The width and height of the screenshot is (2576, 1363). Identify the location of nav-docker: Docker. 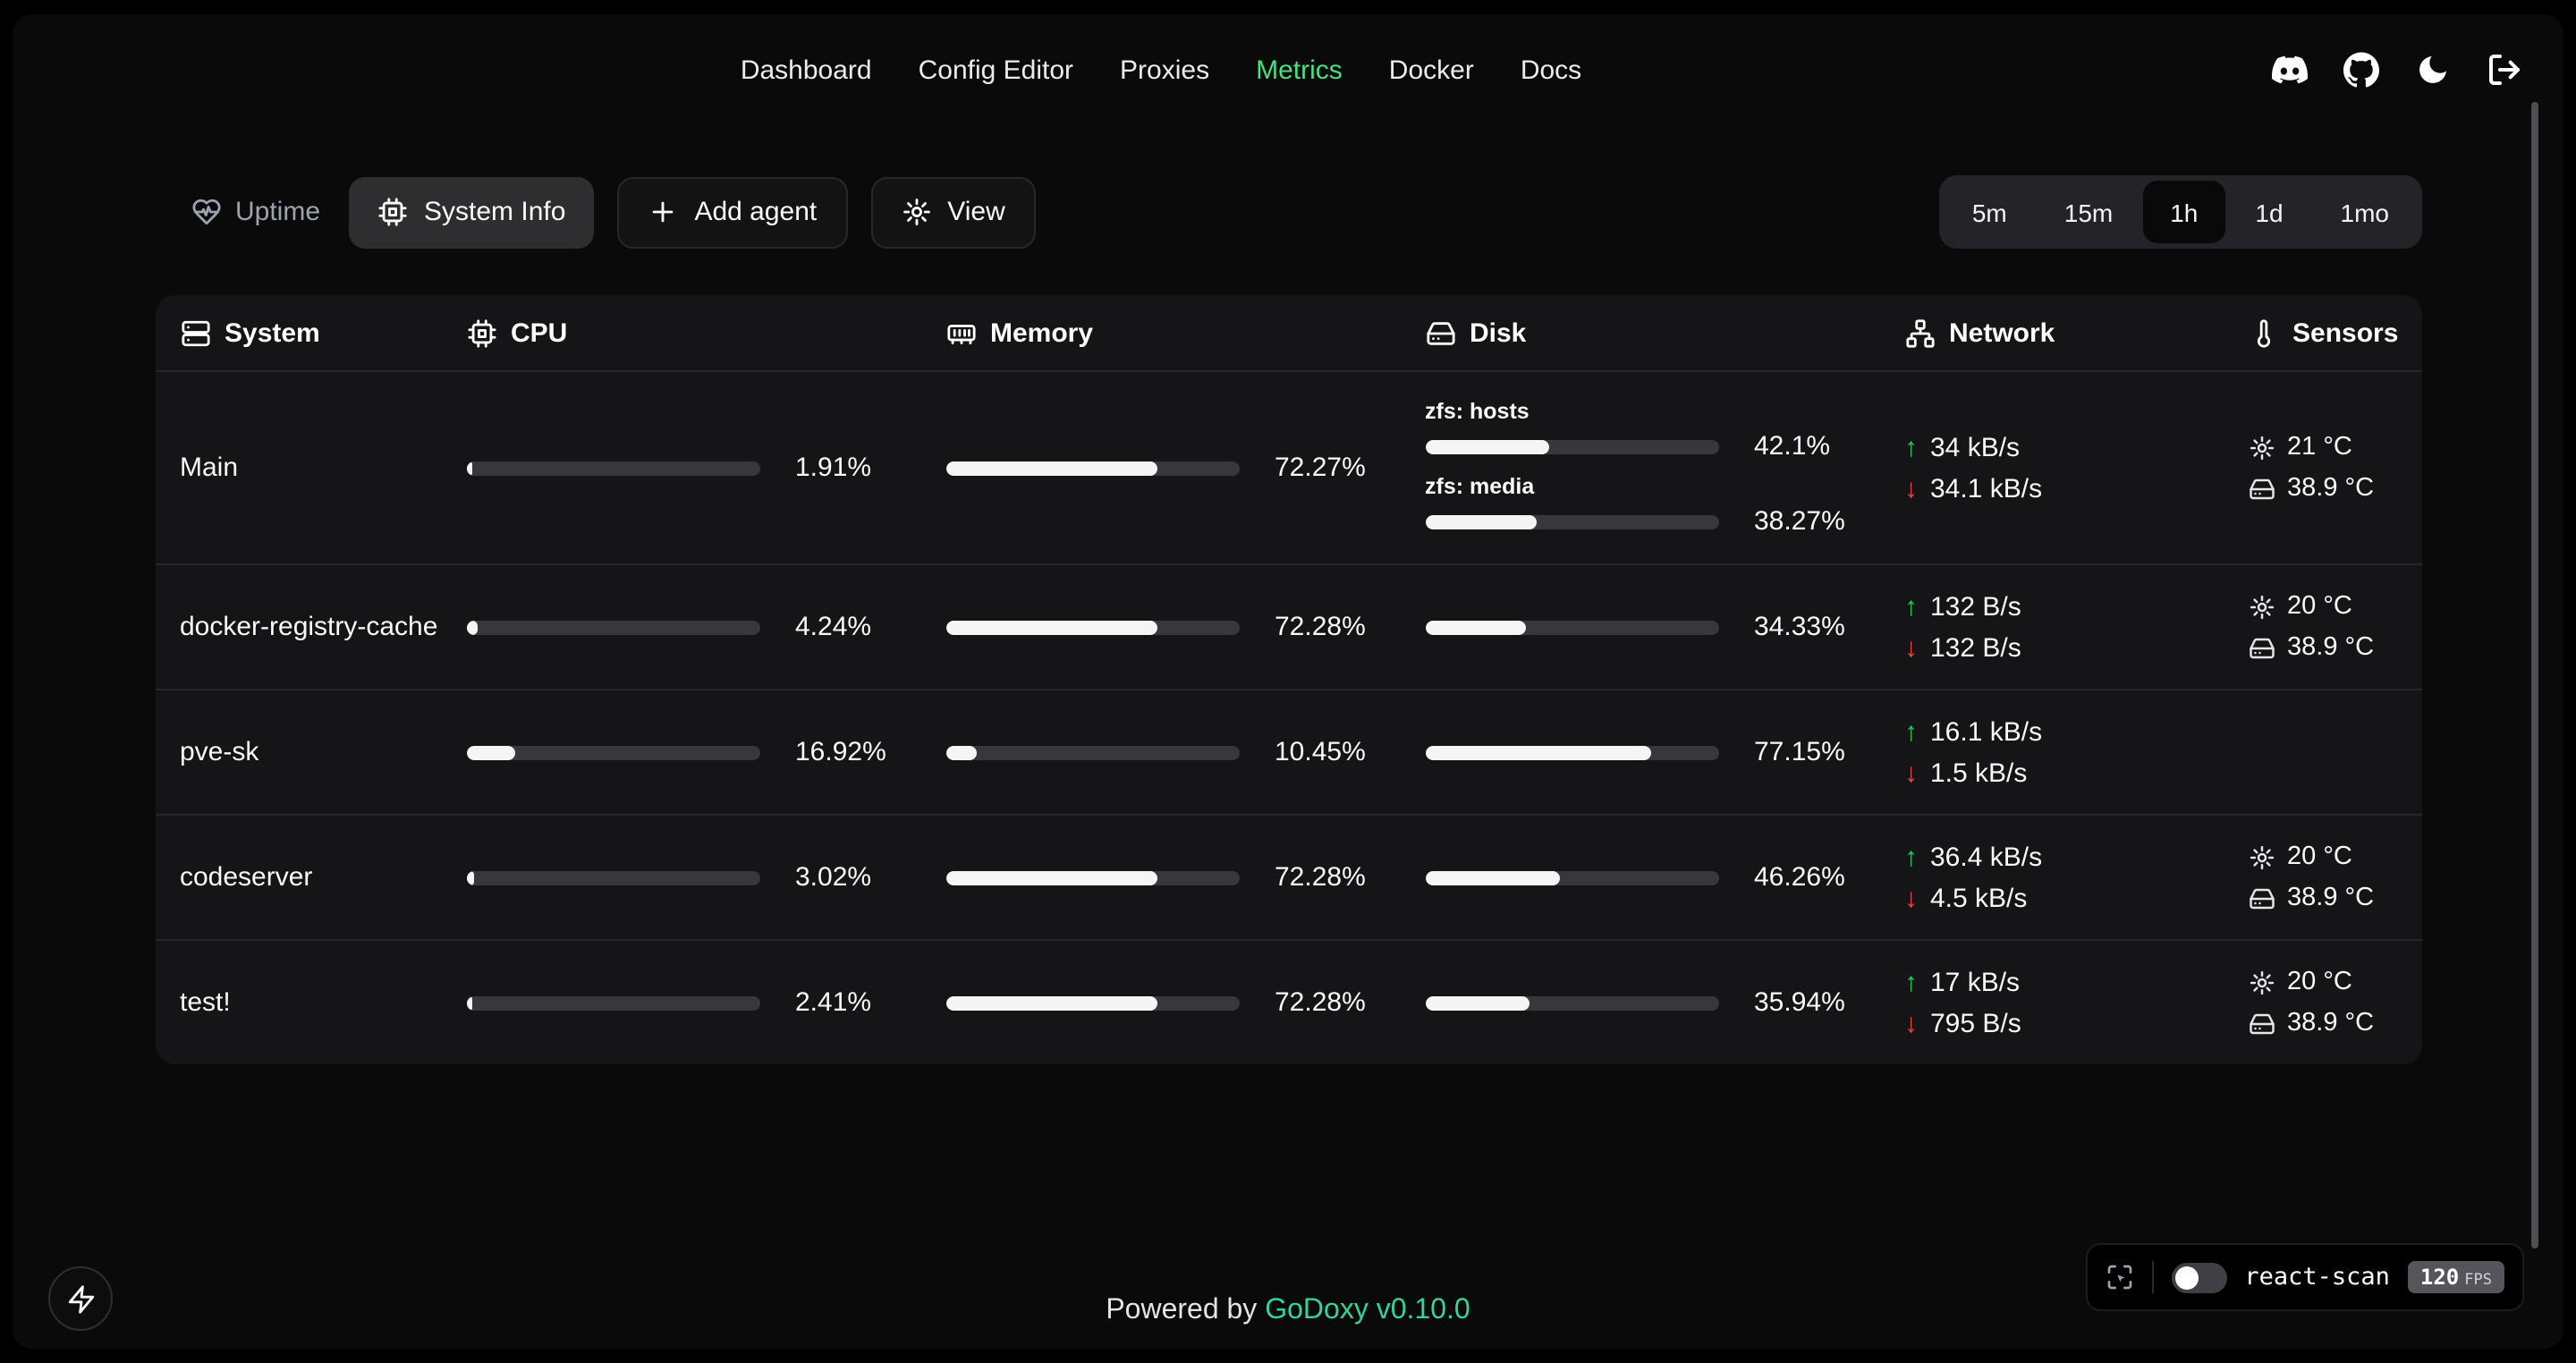
(1431, 70).